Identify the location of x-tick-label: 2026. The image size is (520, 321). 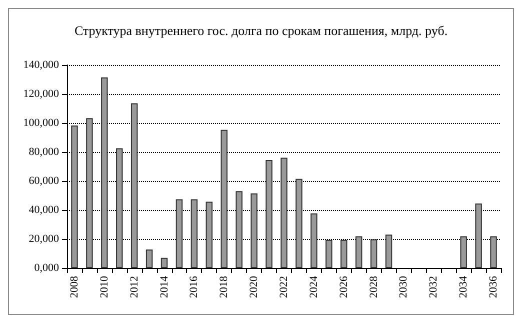
(344, 287).